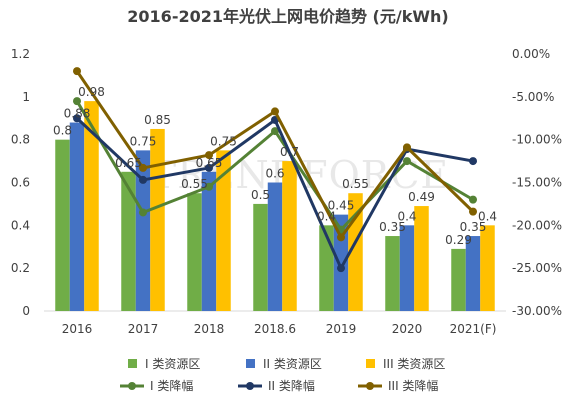 This screenshot has height=411, width=577. I want to click on bar-data-label: 0.88, so click(77, 114).